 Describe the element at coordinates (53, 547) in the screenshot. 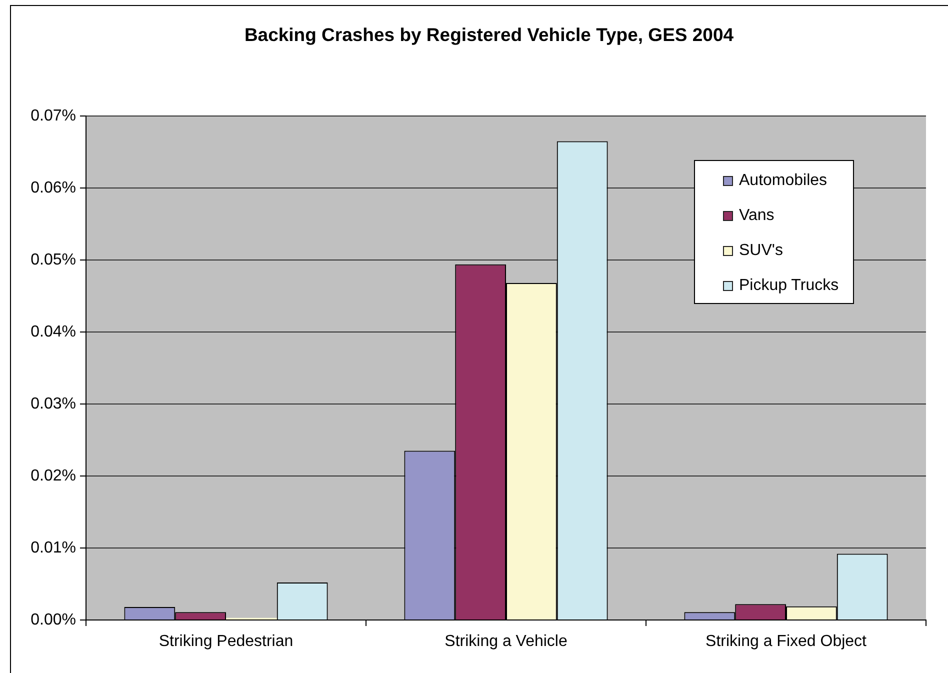

I see `y-tick-label: 0.01%` at that location.